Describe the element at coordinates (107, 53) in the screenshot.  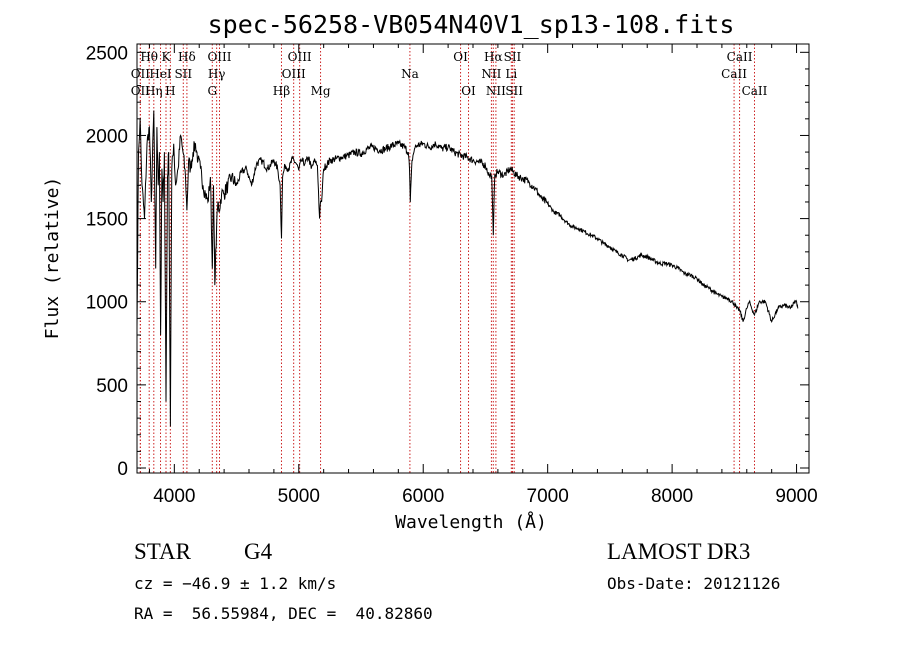
I see `y-tick-label: 2500` at that location.